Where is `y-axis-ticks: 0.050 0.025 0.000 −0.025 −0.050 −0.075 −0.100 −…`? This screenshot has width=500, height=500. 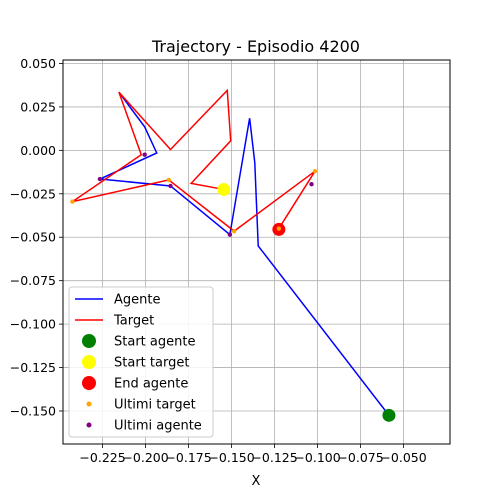 y-axis-ticks: 0.050 0.025 0.000 −0.025 −0.050 −0.075 −0.100 −… is located at coordinates (36, 237).